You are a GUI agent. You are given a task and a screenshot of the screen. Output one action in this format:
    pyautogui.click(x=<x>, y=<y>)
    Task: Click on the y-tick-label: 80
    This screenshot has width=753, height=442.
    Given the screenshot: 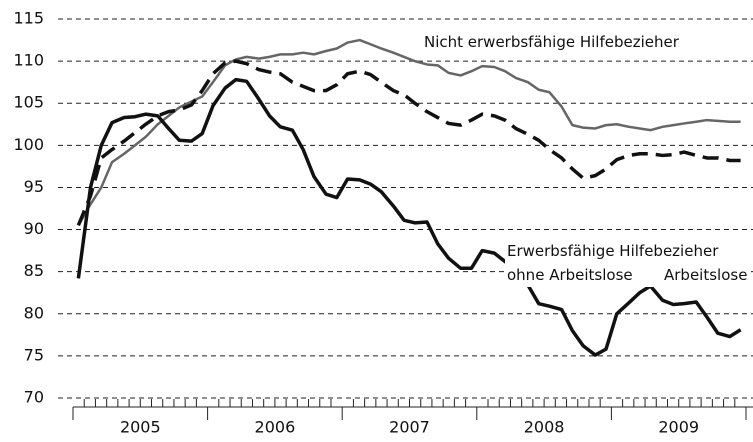 What is the action you would take?
    pyautogui.click(x=34, y=312)
    